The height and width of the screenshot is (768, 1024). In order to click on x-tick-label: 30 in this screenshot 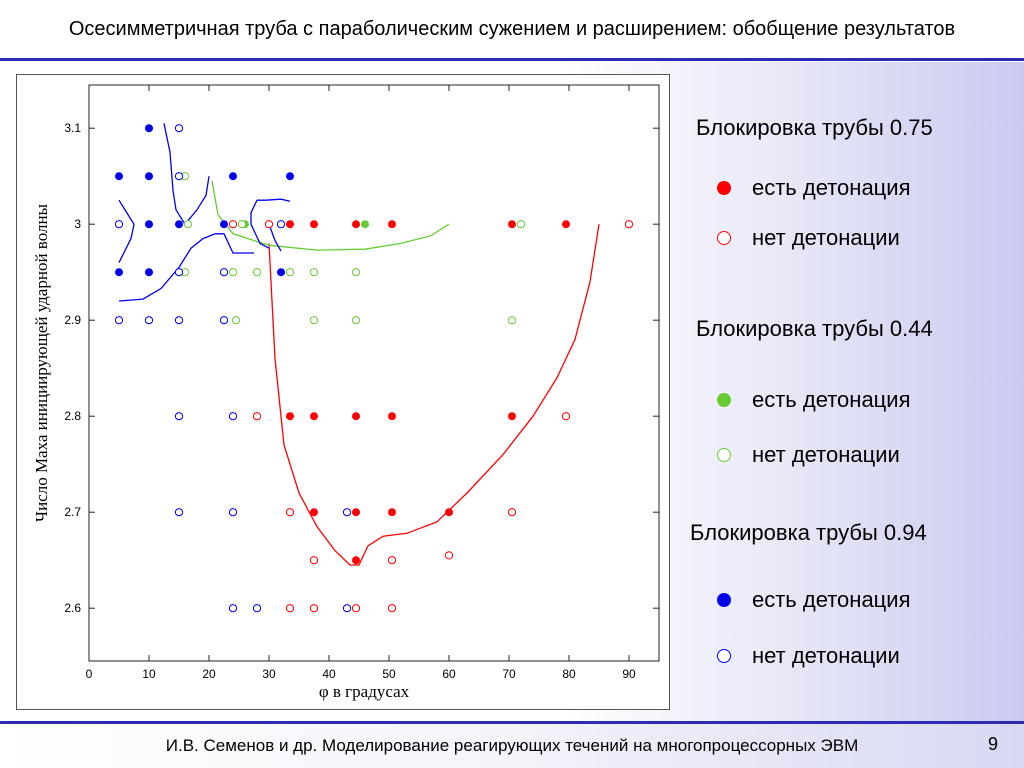, I will do `click(269, 674)`.